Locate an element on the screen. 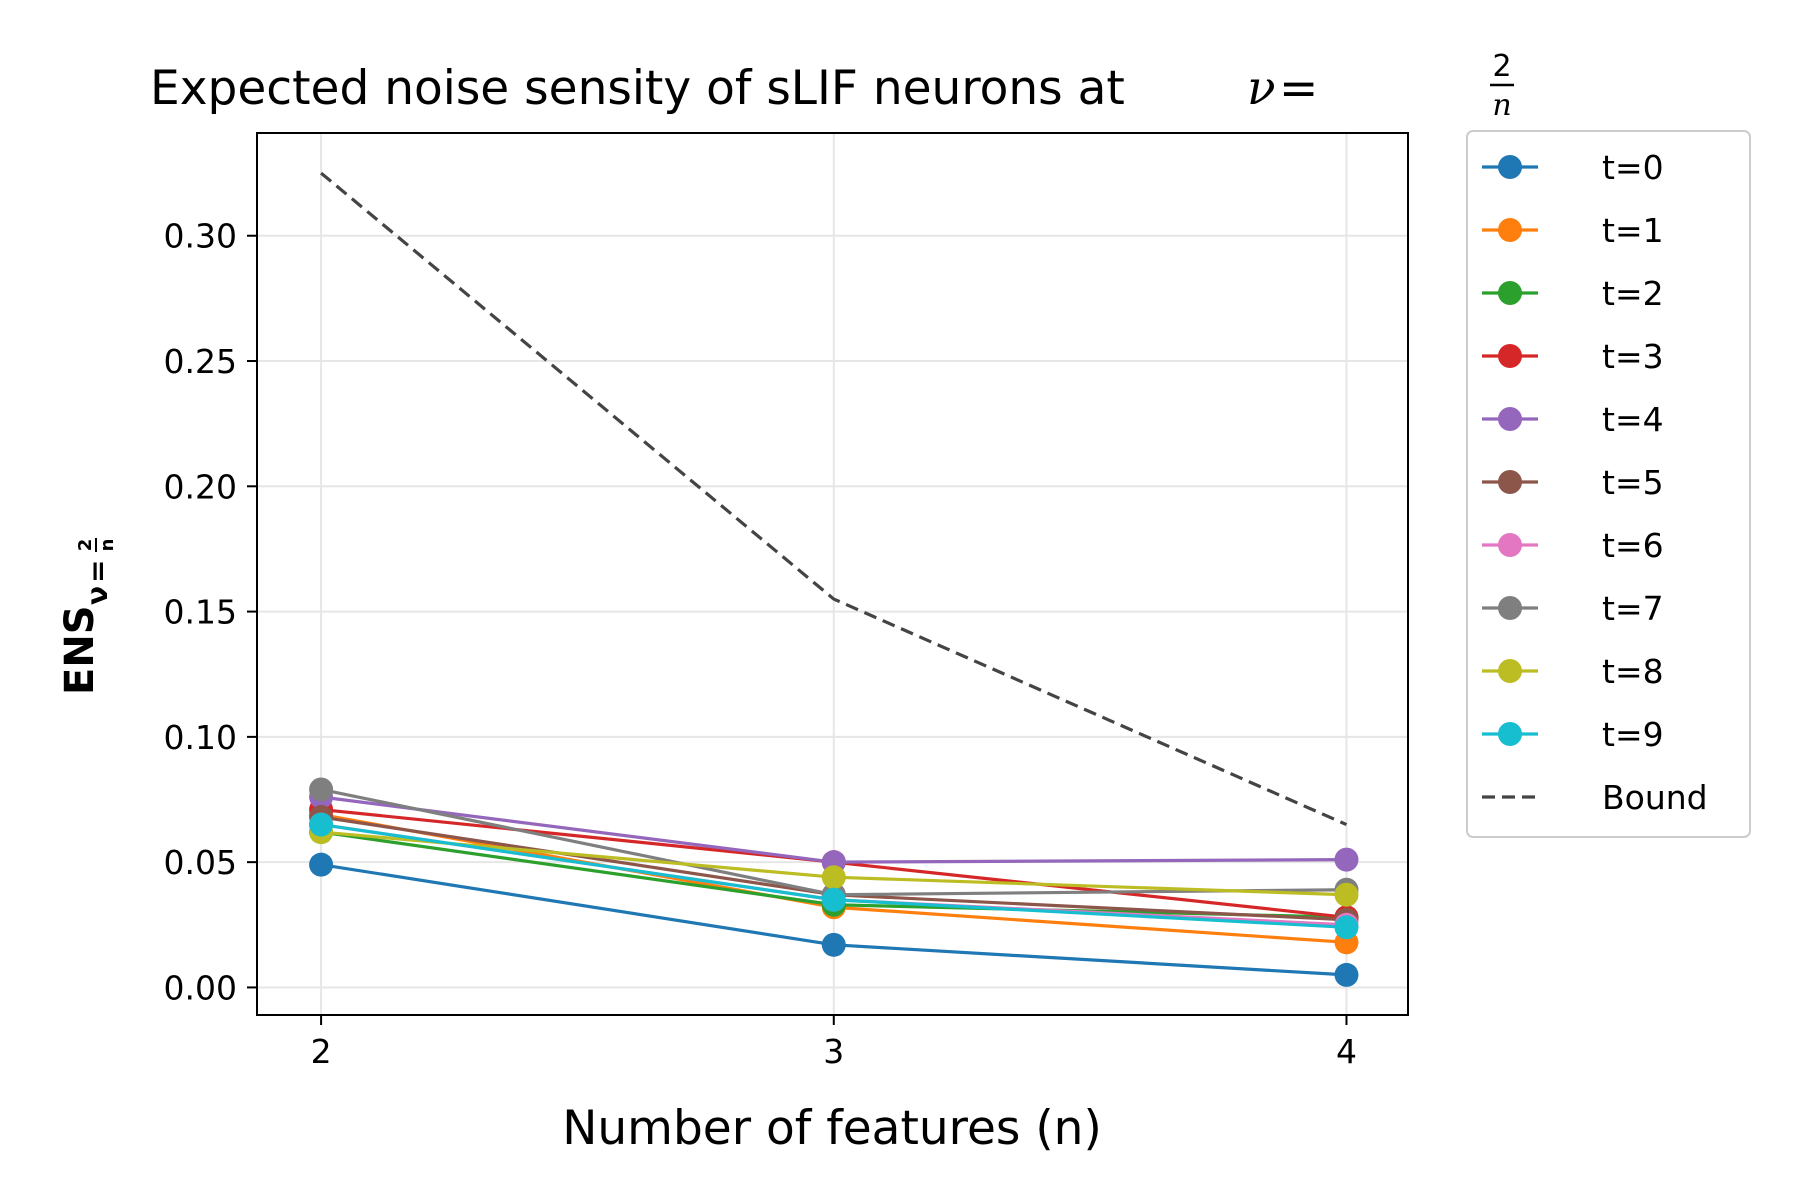 The height and width of the screenshot is (1200, 1800). legend-frame is located at coordinates (1608, 484).